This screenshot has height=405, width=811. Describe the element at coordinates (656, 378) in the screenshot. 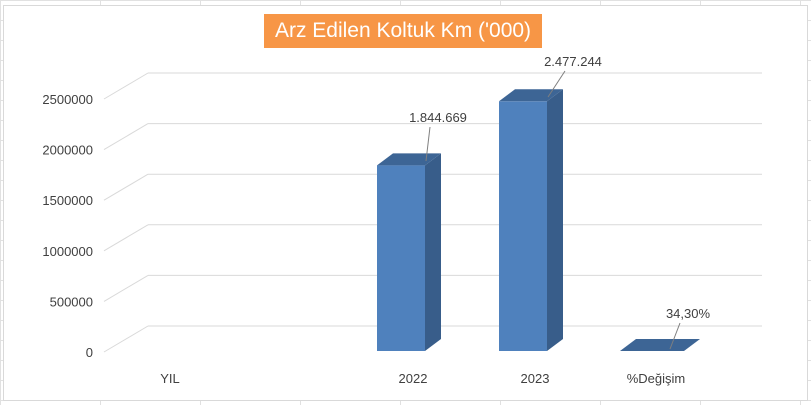

I see `x-category-label: %Değişim` at that location.